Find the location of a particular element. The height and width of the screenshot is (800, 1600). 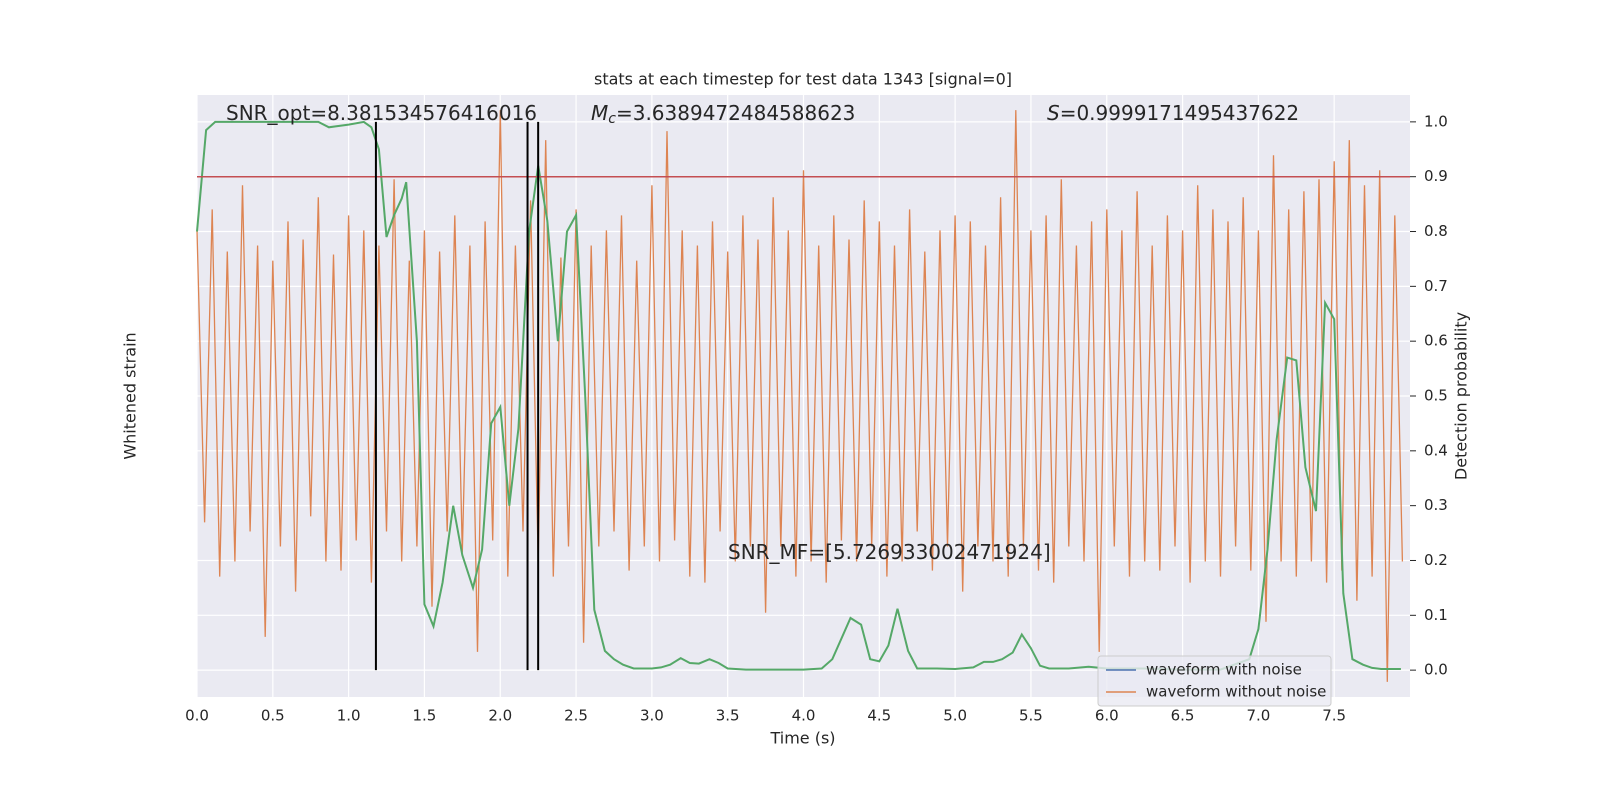

x-tick-label: 2.5 is located at coordinates (576, 716).